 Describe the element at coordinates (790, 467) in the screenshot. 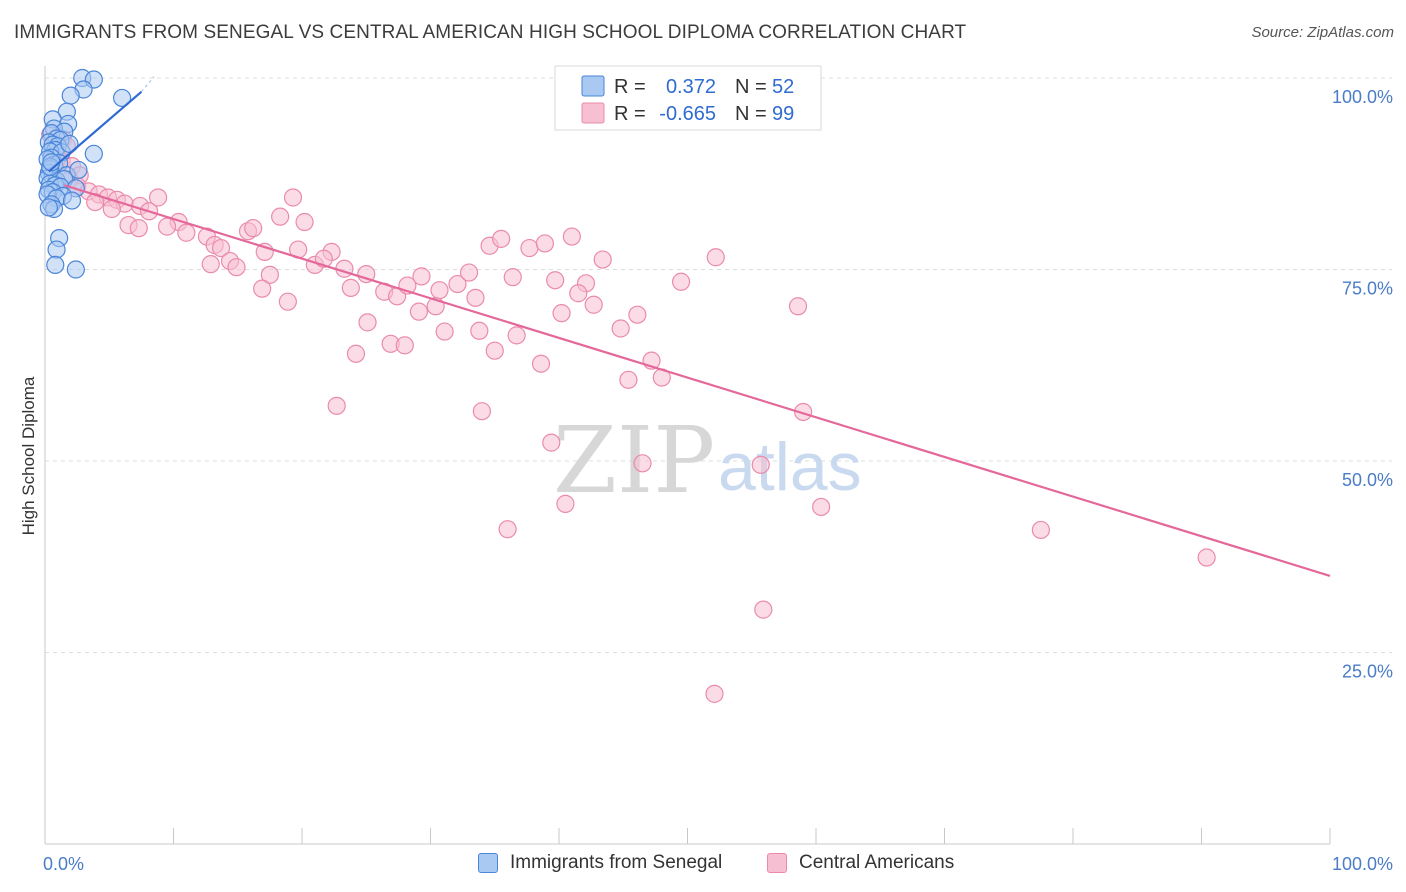

I see `watermark-atlas: atlas` at that location.